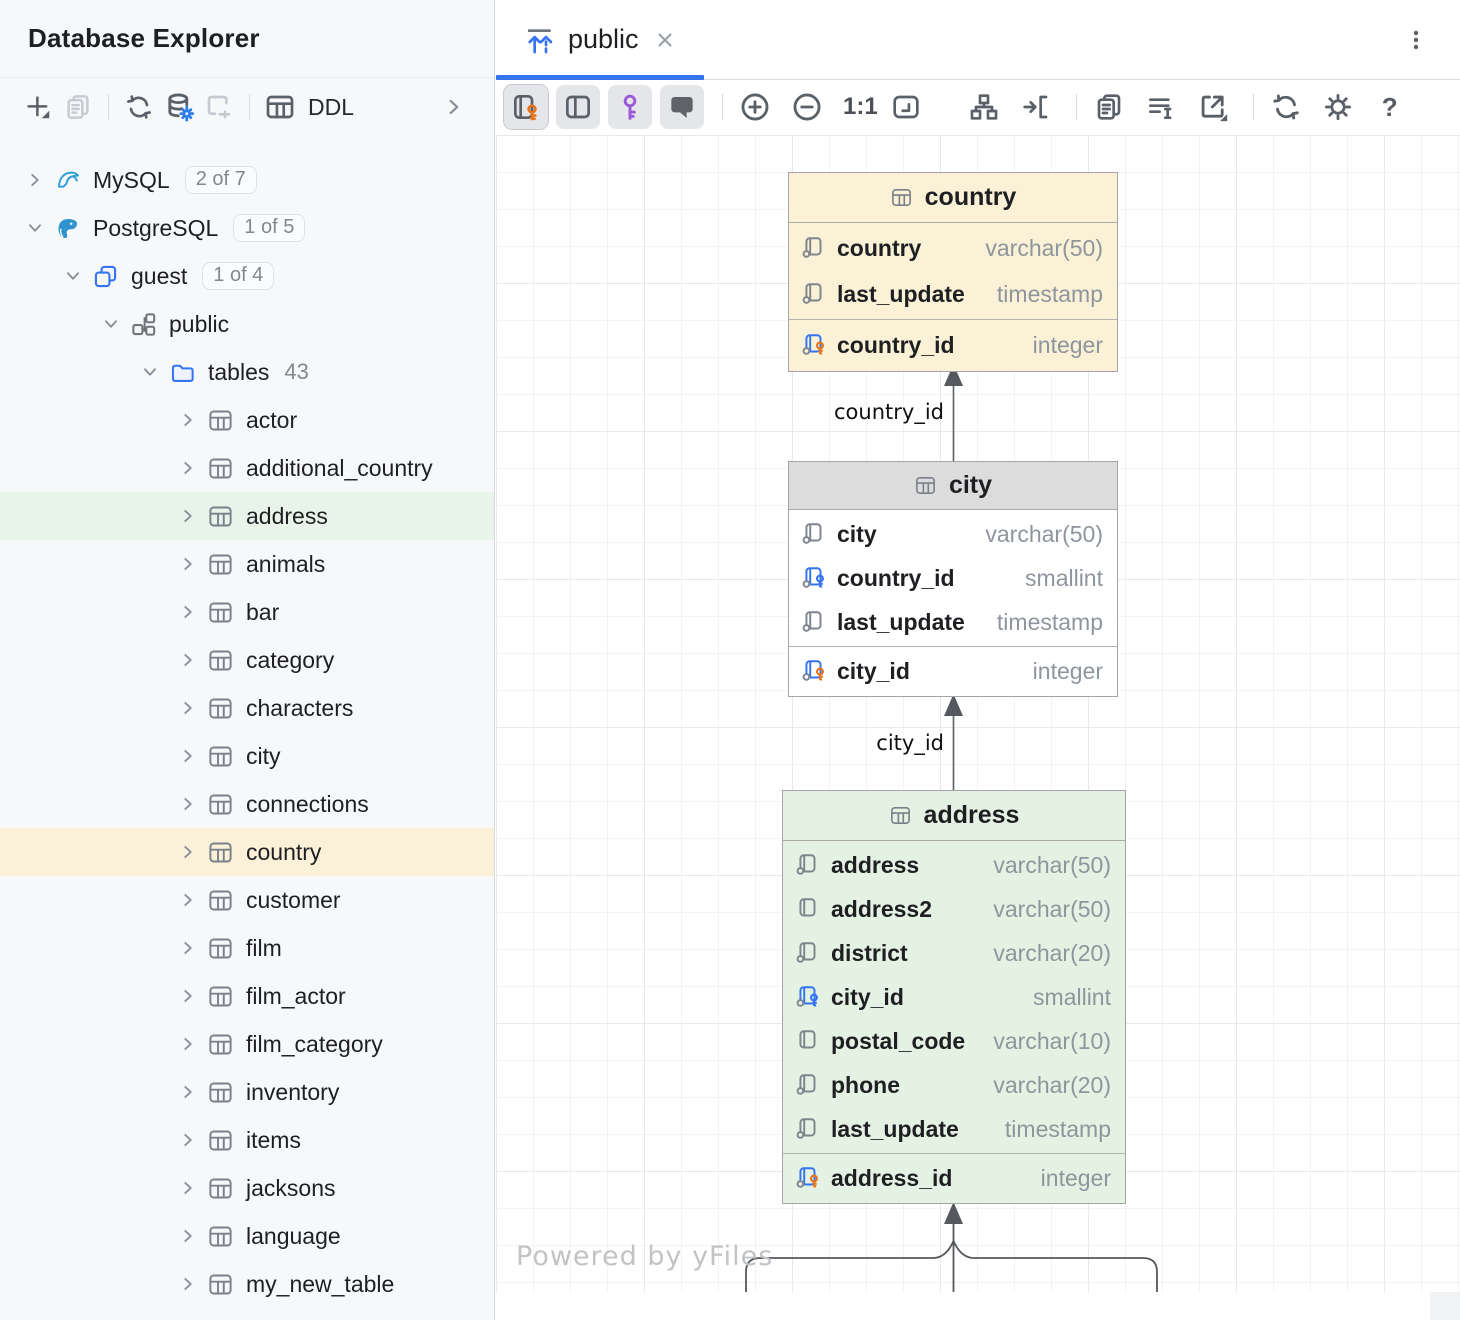  What do you see at coordinates (598, 39) in the screenshot?
I see `tab-public-diagram: public` at bounding box center [598, 39].